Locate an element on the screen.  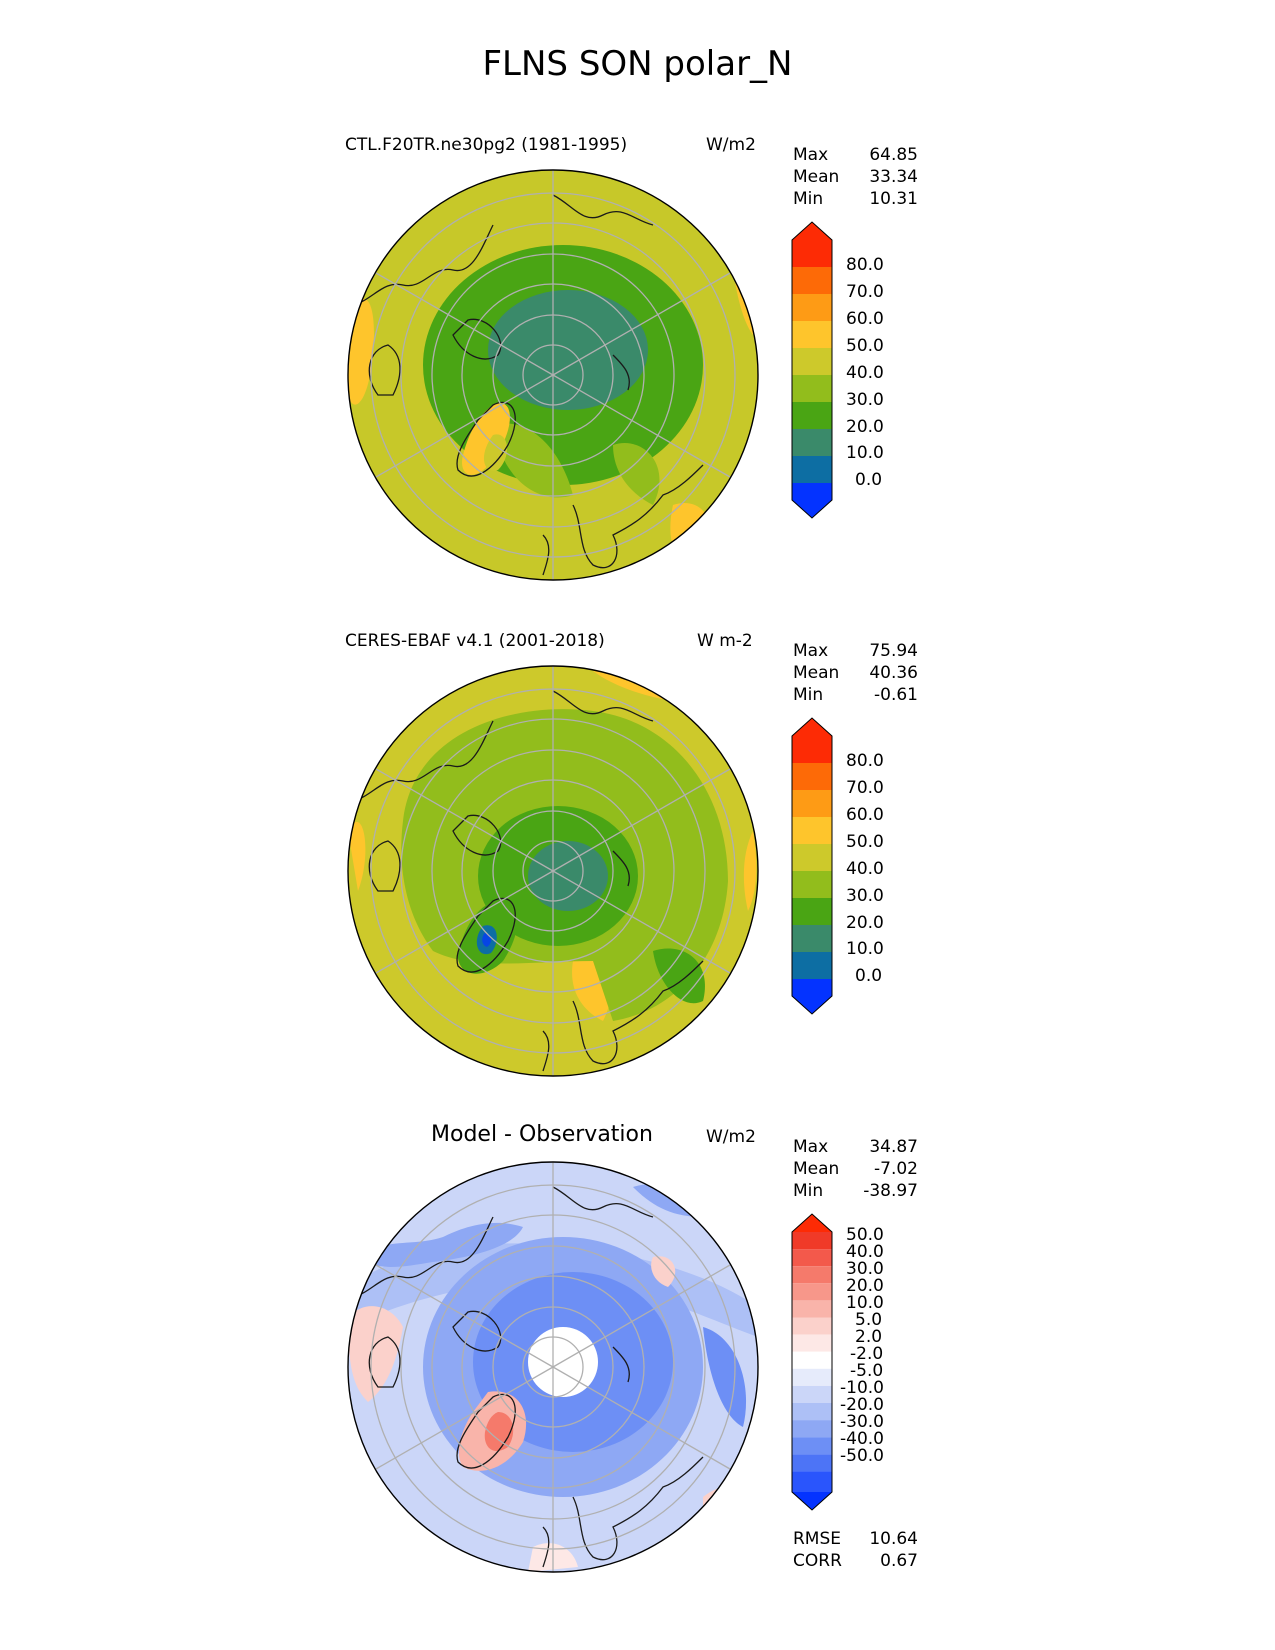
panel-1-cbar-tick: 80.0 is located at coordinates (865, 265).